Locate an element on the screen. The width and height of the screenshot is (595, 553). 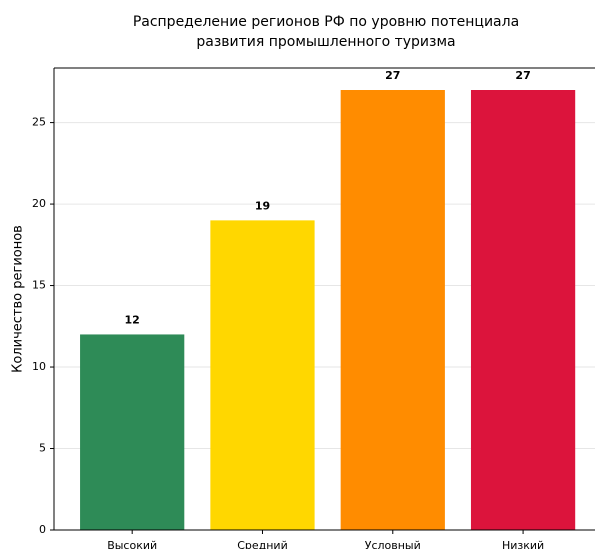
value-label: 12 is located at coordinates (132, 319).